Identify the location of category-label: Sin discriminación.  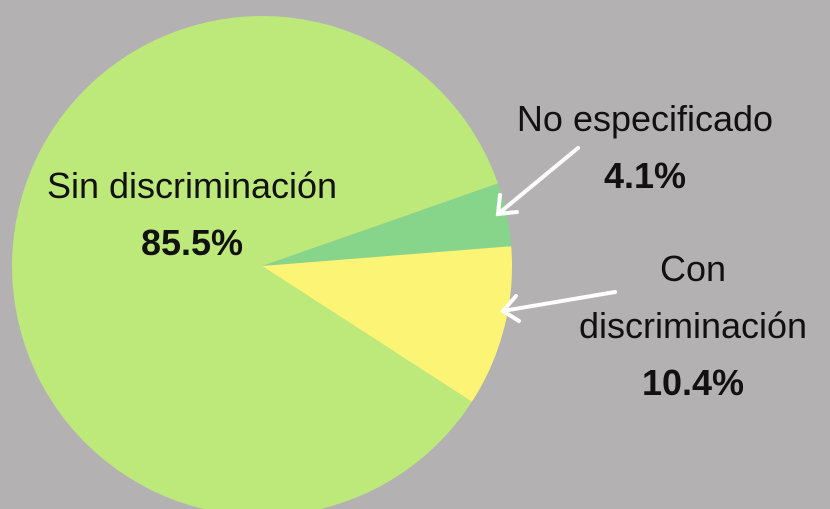
(192, 185).